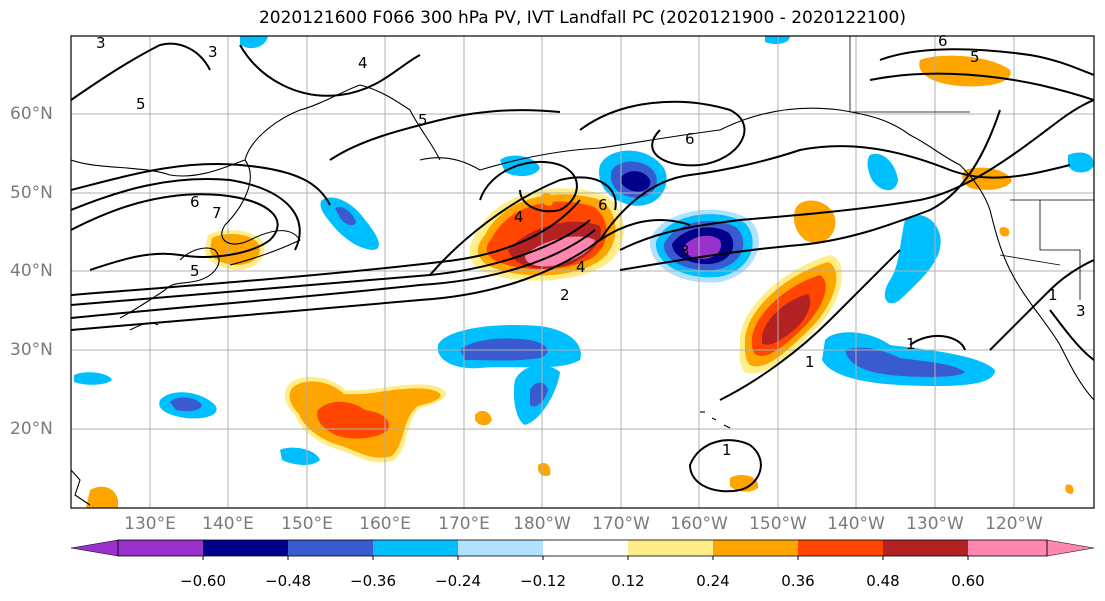 The height and width of the screenshot is (601, 1105). What do you see at coordinates (464, 524) in the screenshot?
I see `lon-label: 170°E` at bounding box center [464, 524].